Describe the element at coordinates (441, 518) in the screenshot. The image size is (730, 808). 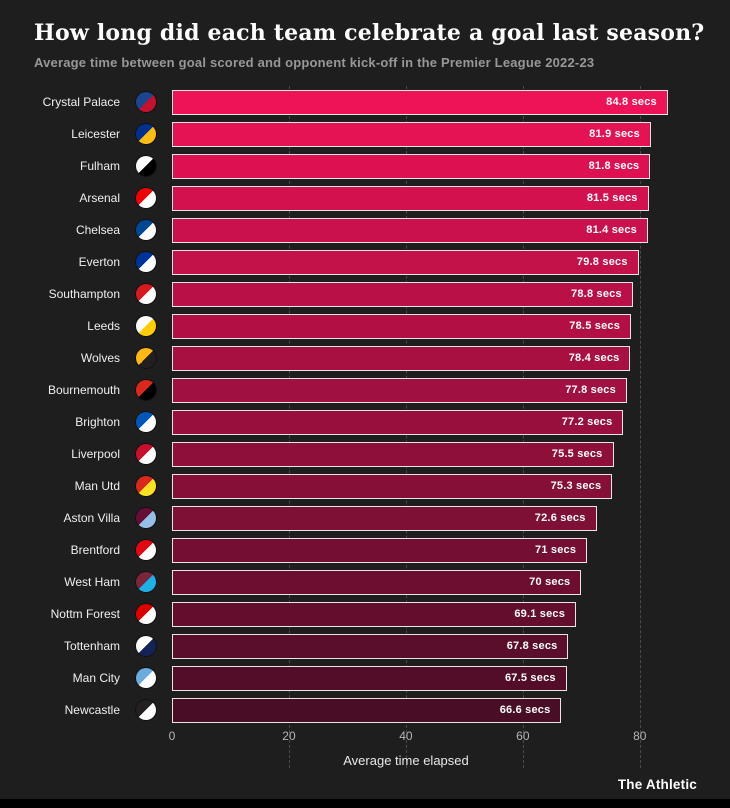
I see `bar-track: 72.6 secs` at that location.